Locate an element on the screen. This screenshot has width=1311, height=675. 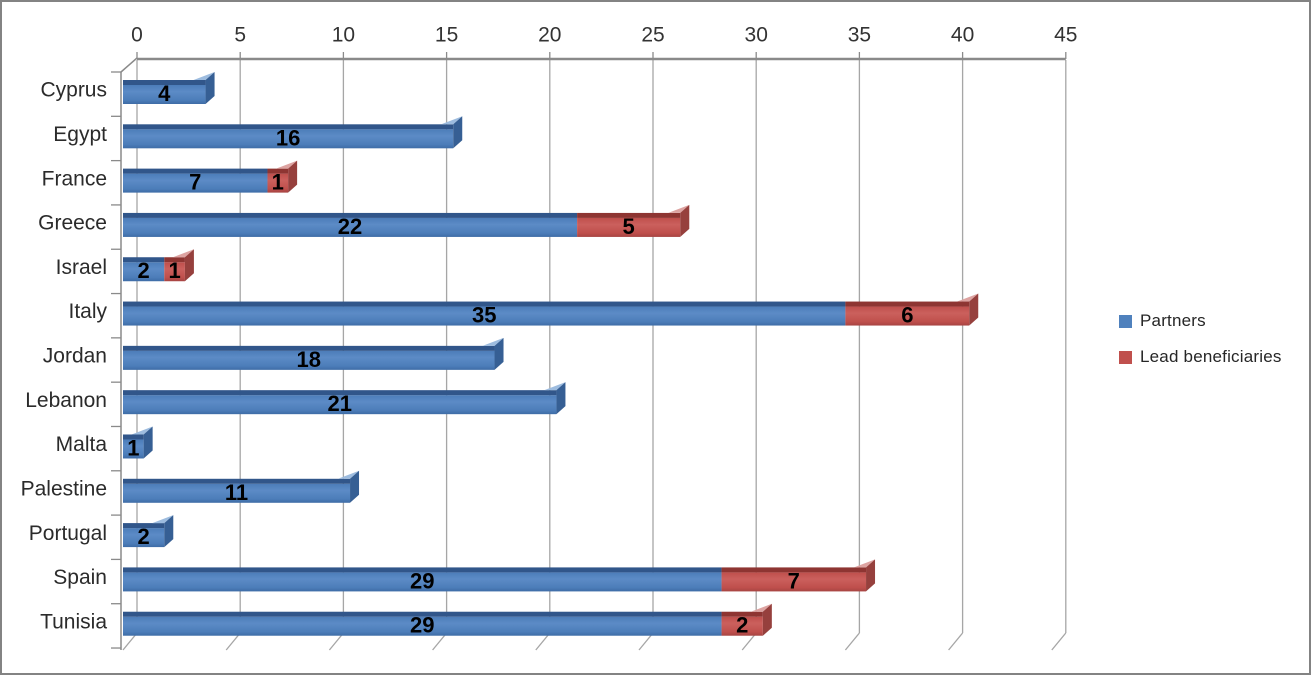
category-label: Portugal is located at coordinates (68, 533).